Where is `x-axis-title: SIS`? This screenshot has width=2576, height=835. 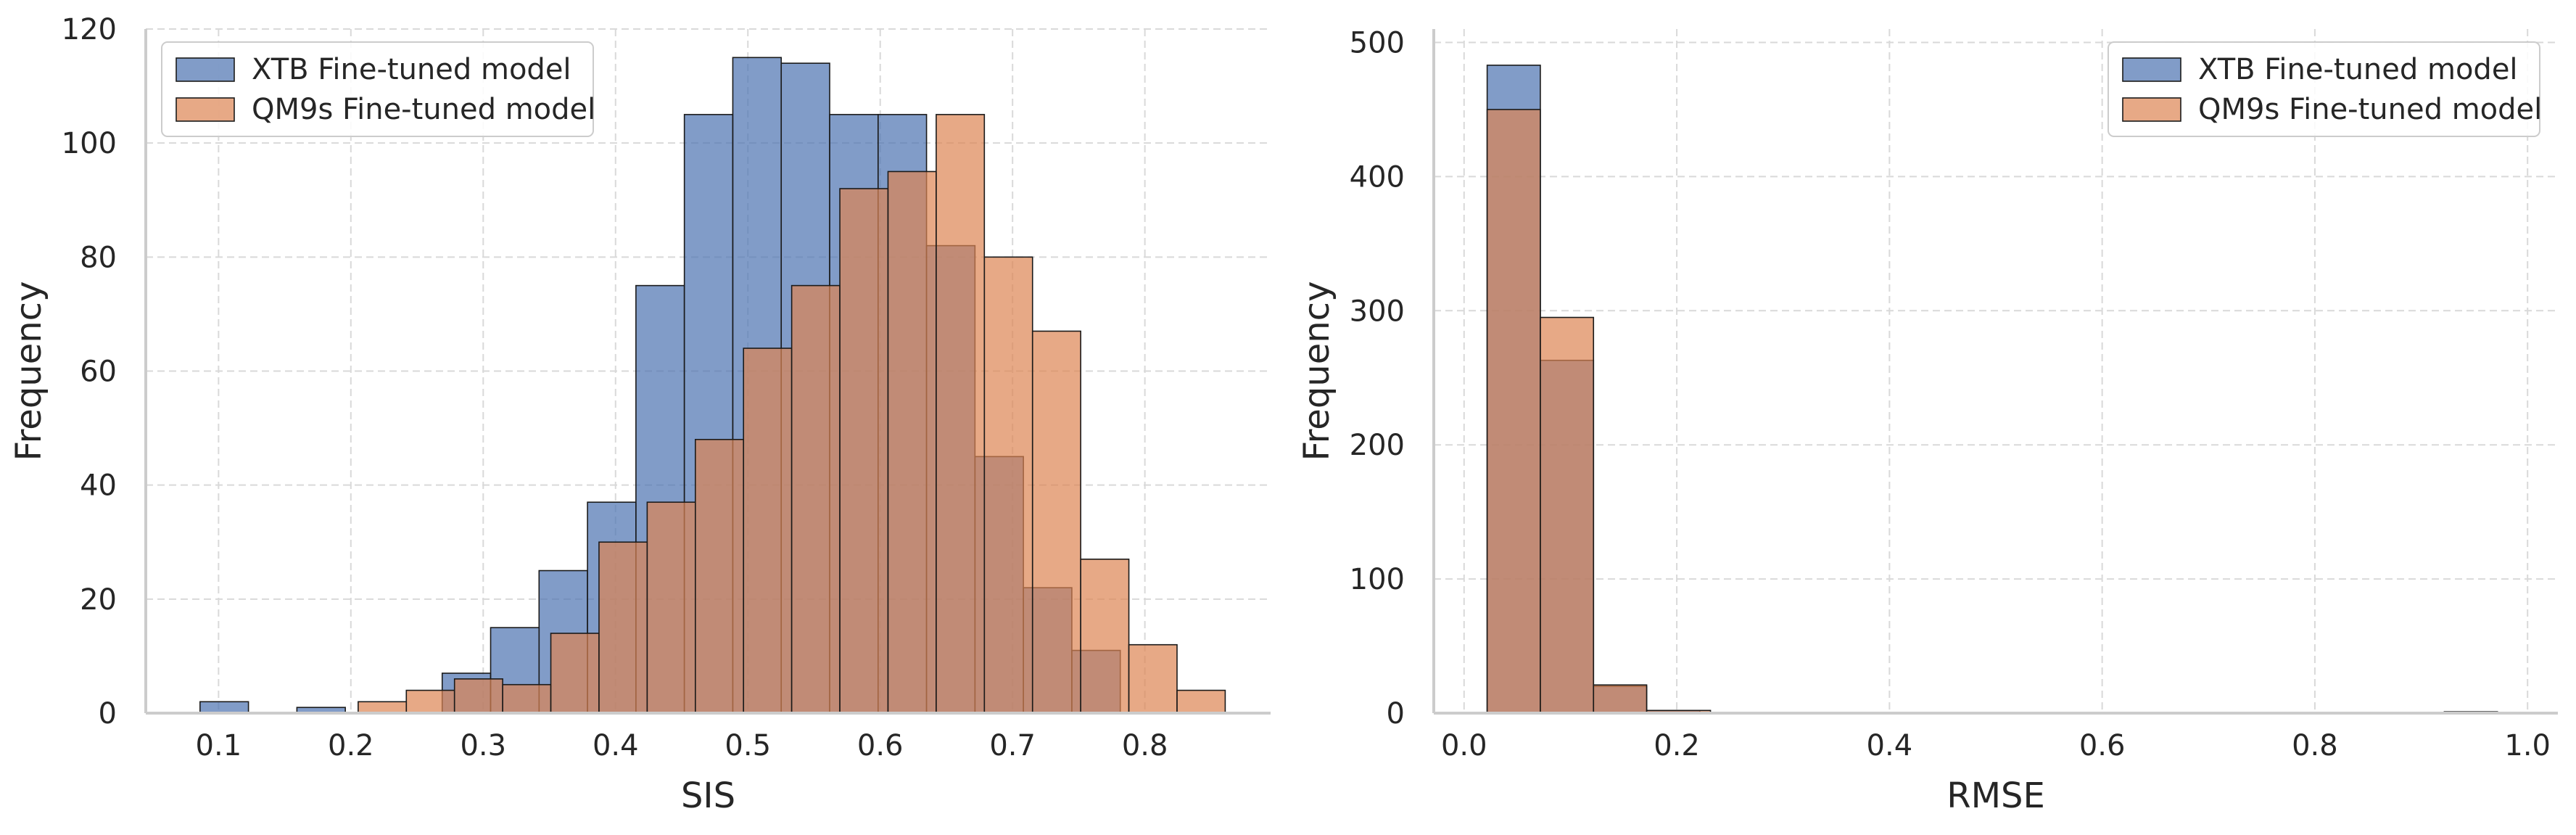
x-axis-title: SIS is located at coordinates (708, 796).